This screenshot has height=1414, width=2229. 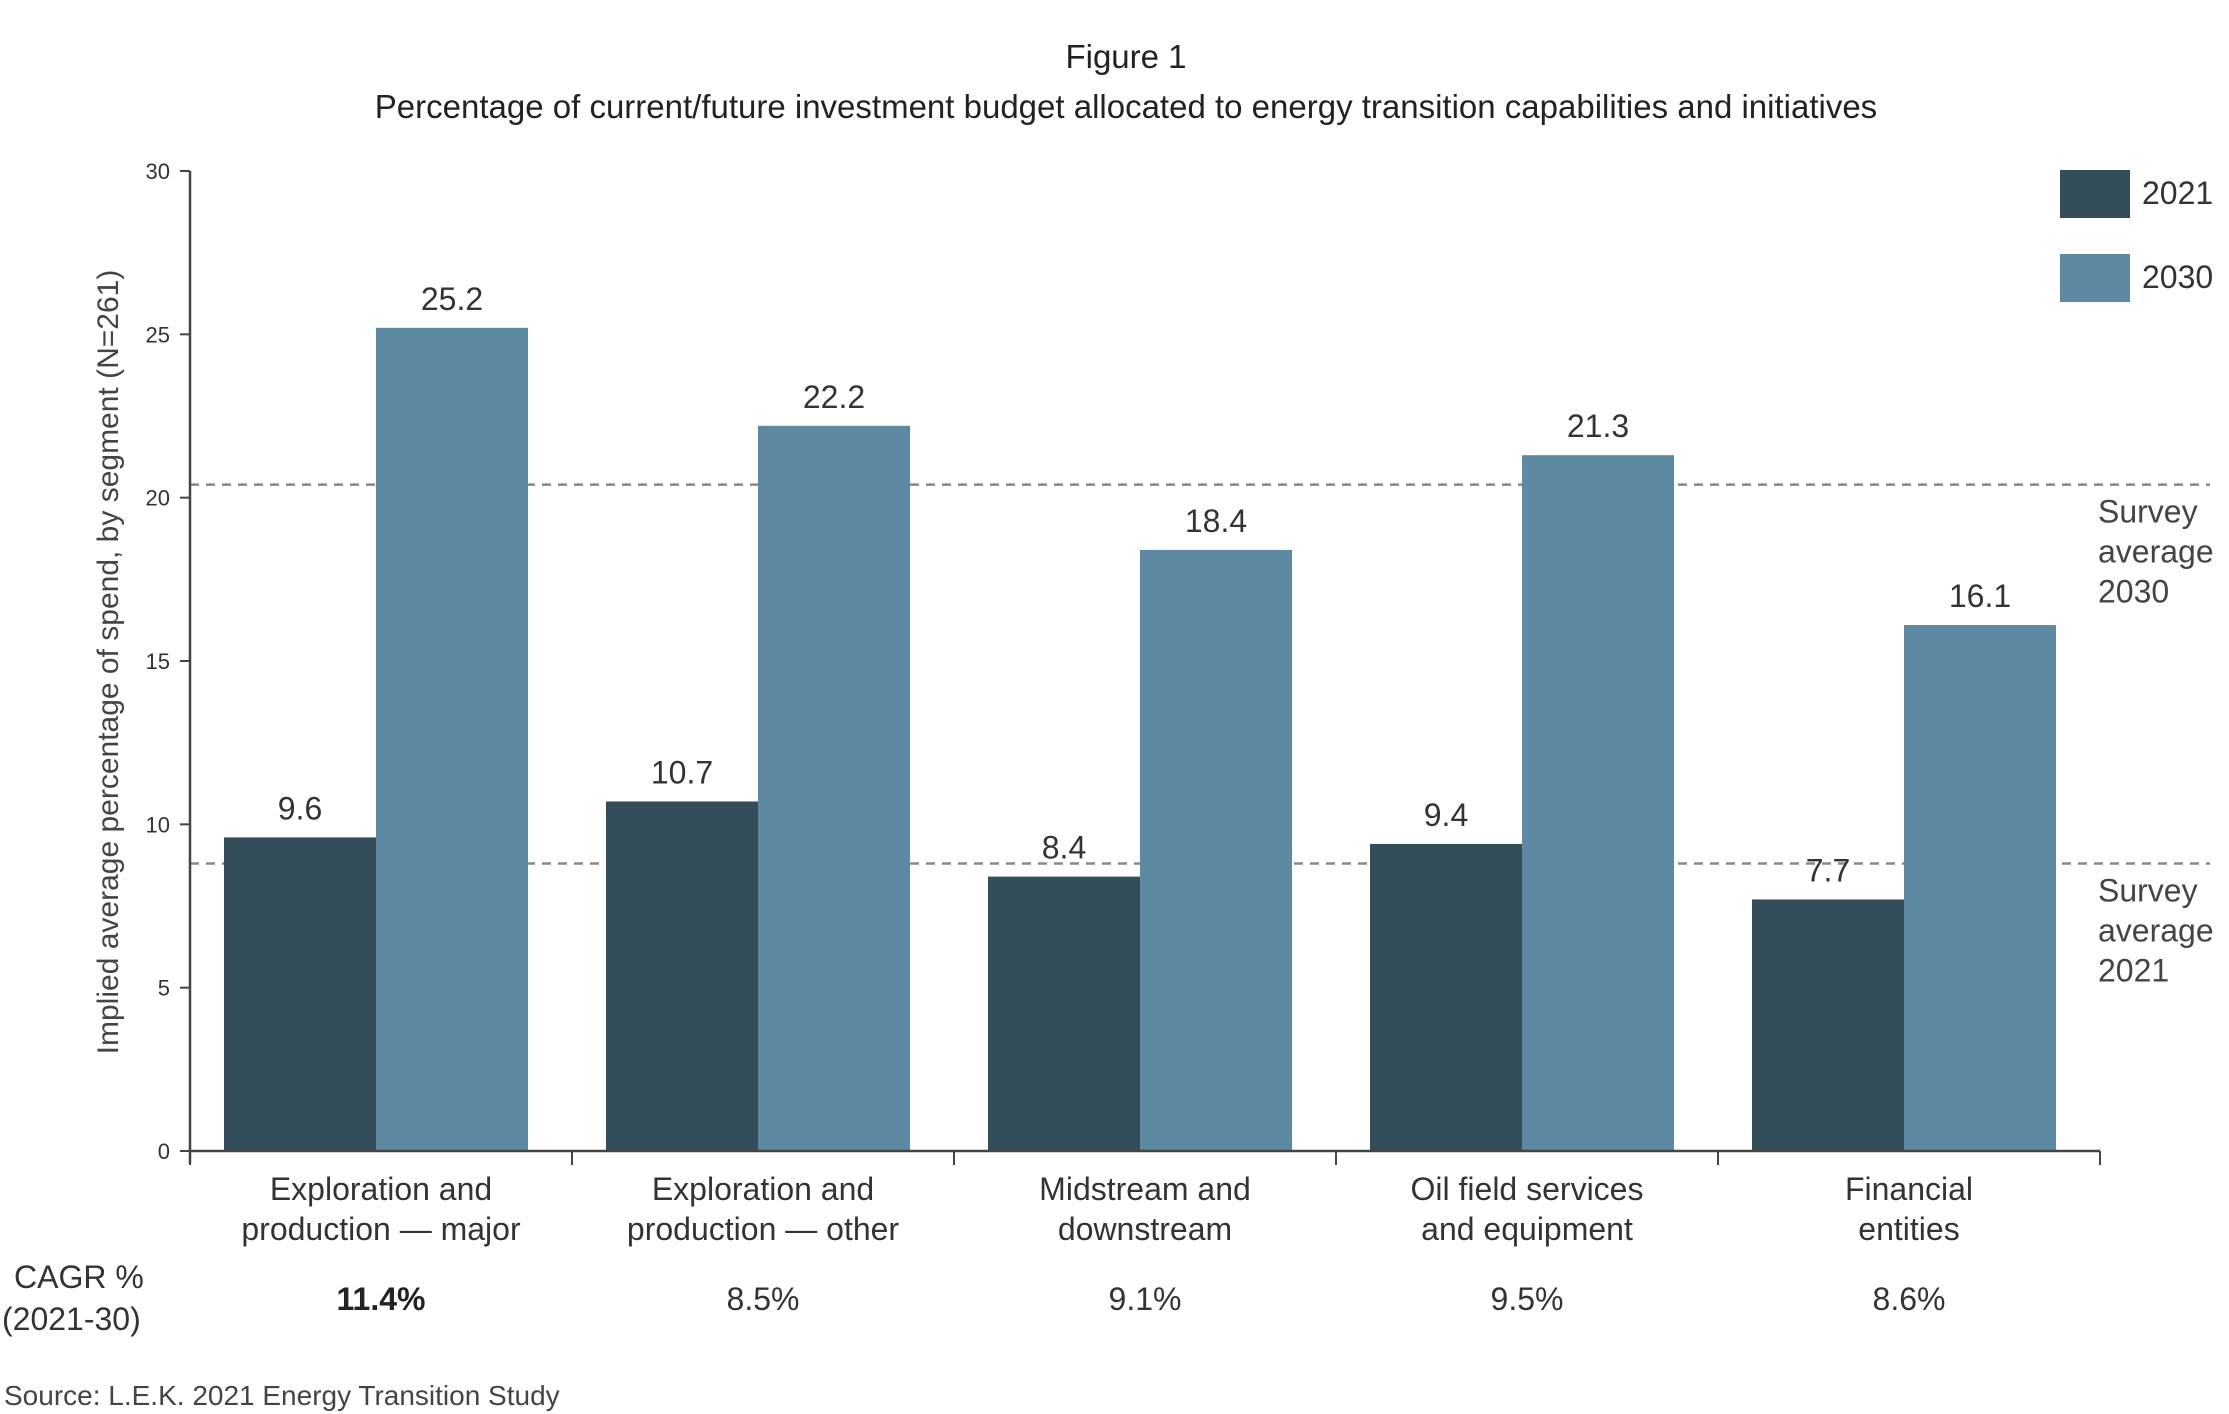 I want to click on cagr-value: 9.1%, so click(x=1145, y=1299).